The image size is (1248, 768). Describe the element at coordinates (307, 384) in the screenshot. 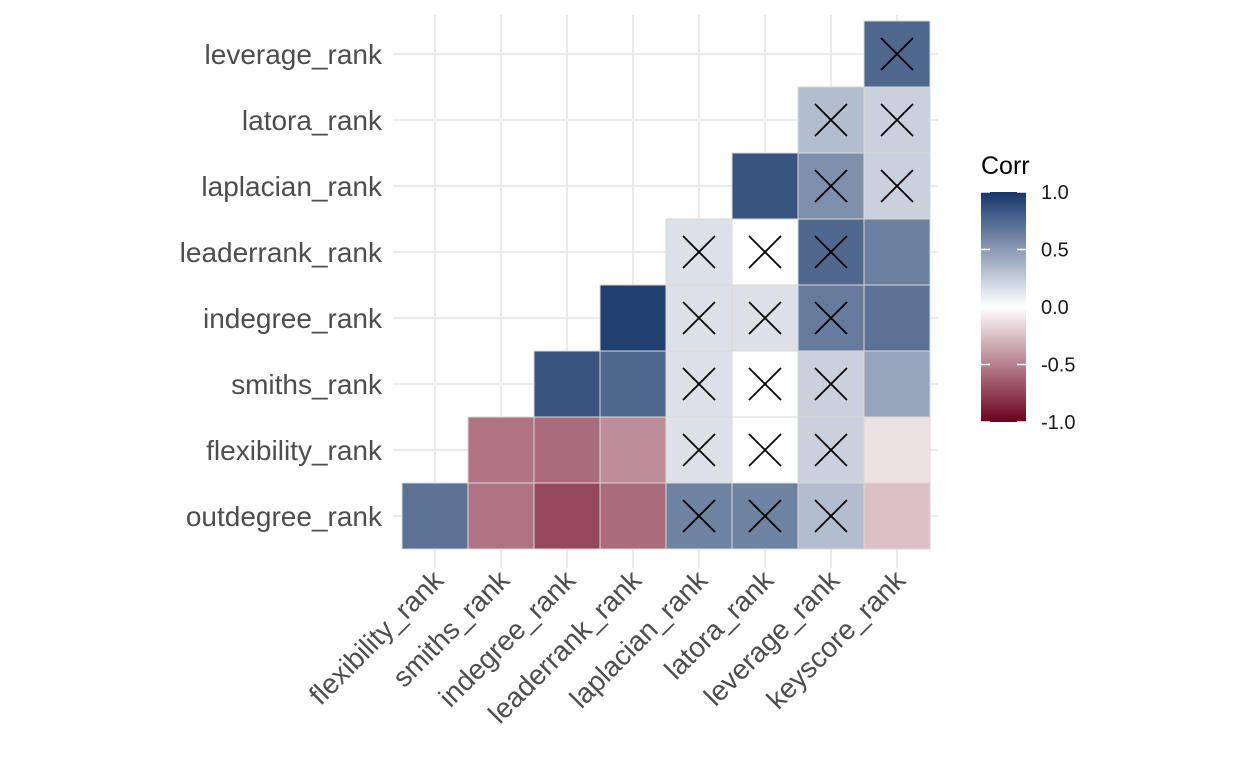

I see `y-tick-label: smiths_rank` at that location.